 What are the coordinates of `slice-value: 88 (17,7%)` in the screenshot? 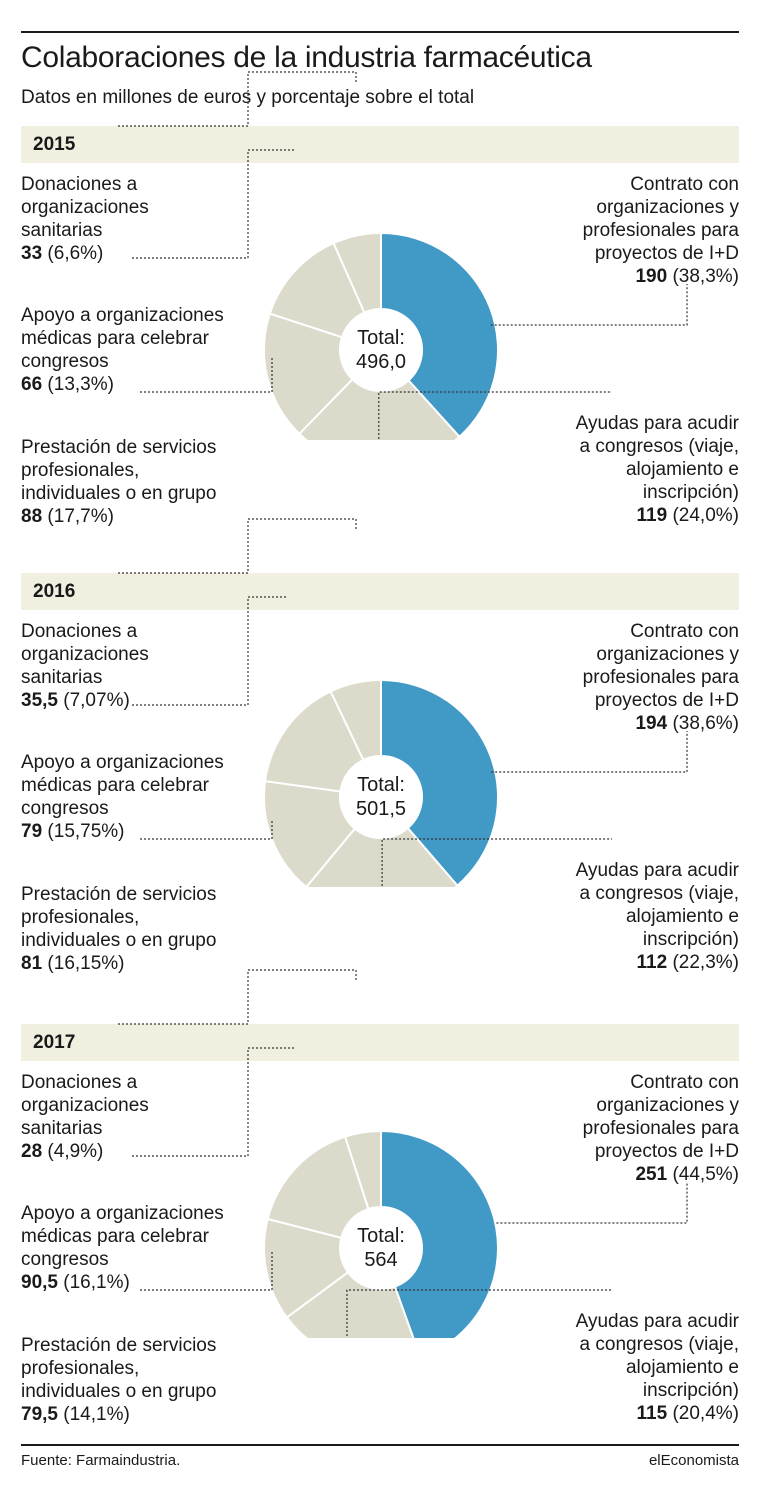 It's located at (118, 516).